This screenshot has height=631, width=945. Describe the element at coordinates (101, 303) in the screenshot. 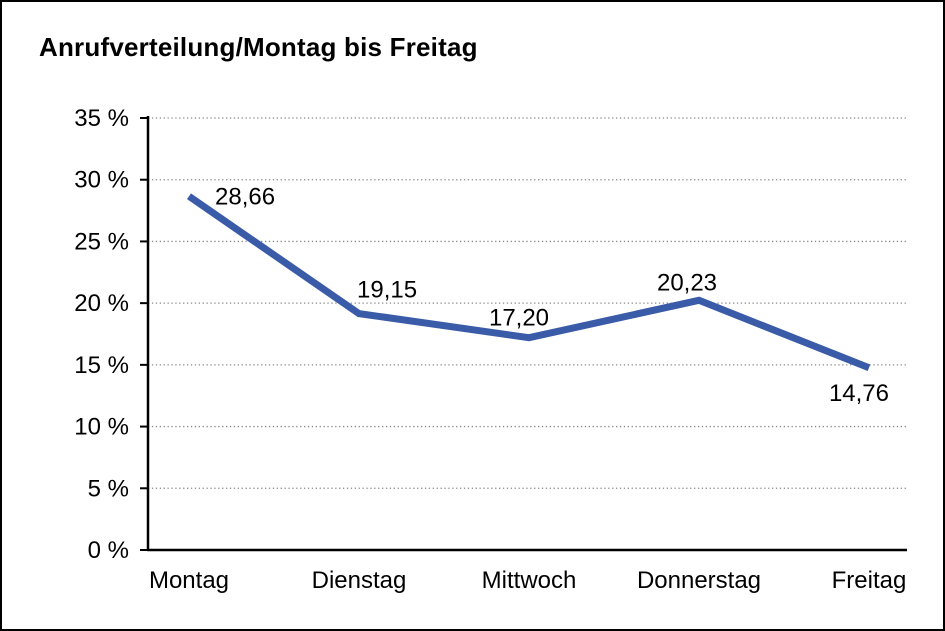

I see `y-tick-label: 20 %` at that location.